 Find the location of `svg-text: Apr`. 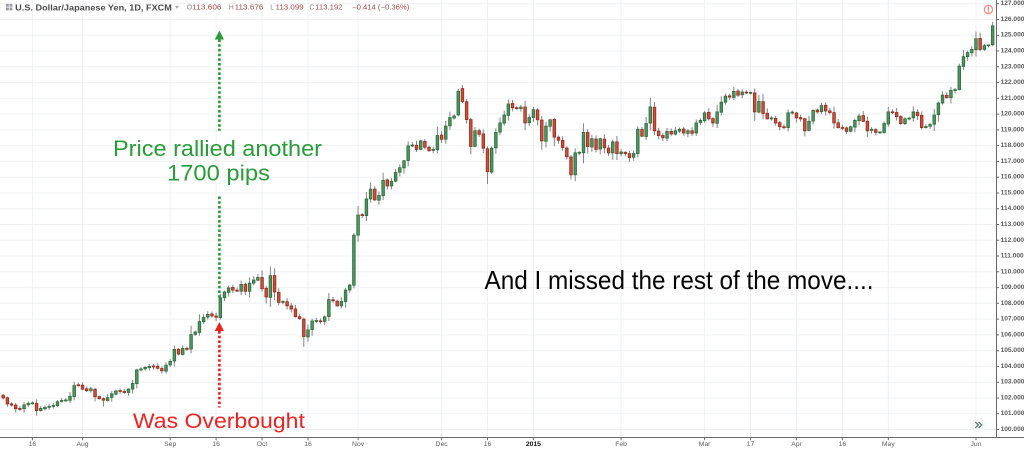

svg-text: Apr is located at coordinates (796, 444).